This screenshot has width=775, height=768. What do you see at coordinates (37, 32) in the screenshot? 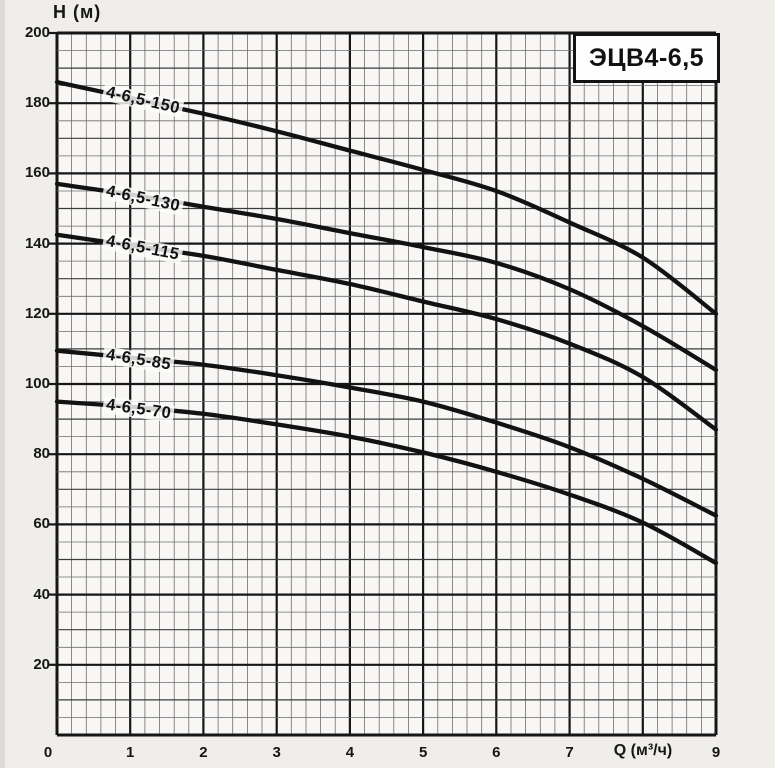
I see `y-tick-label: 200` at bounding box center [37, 32].